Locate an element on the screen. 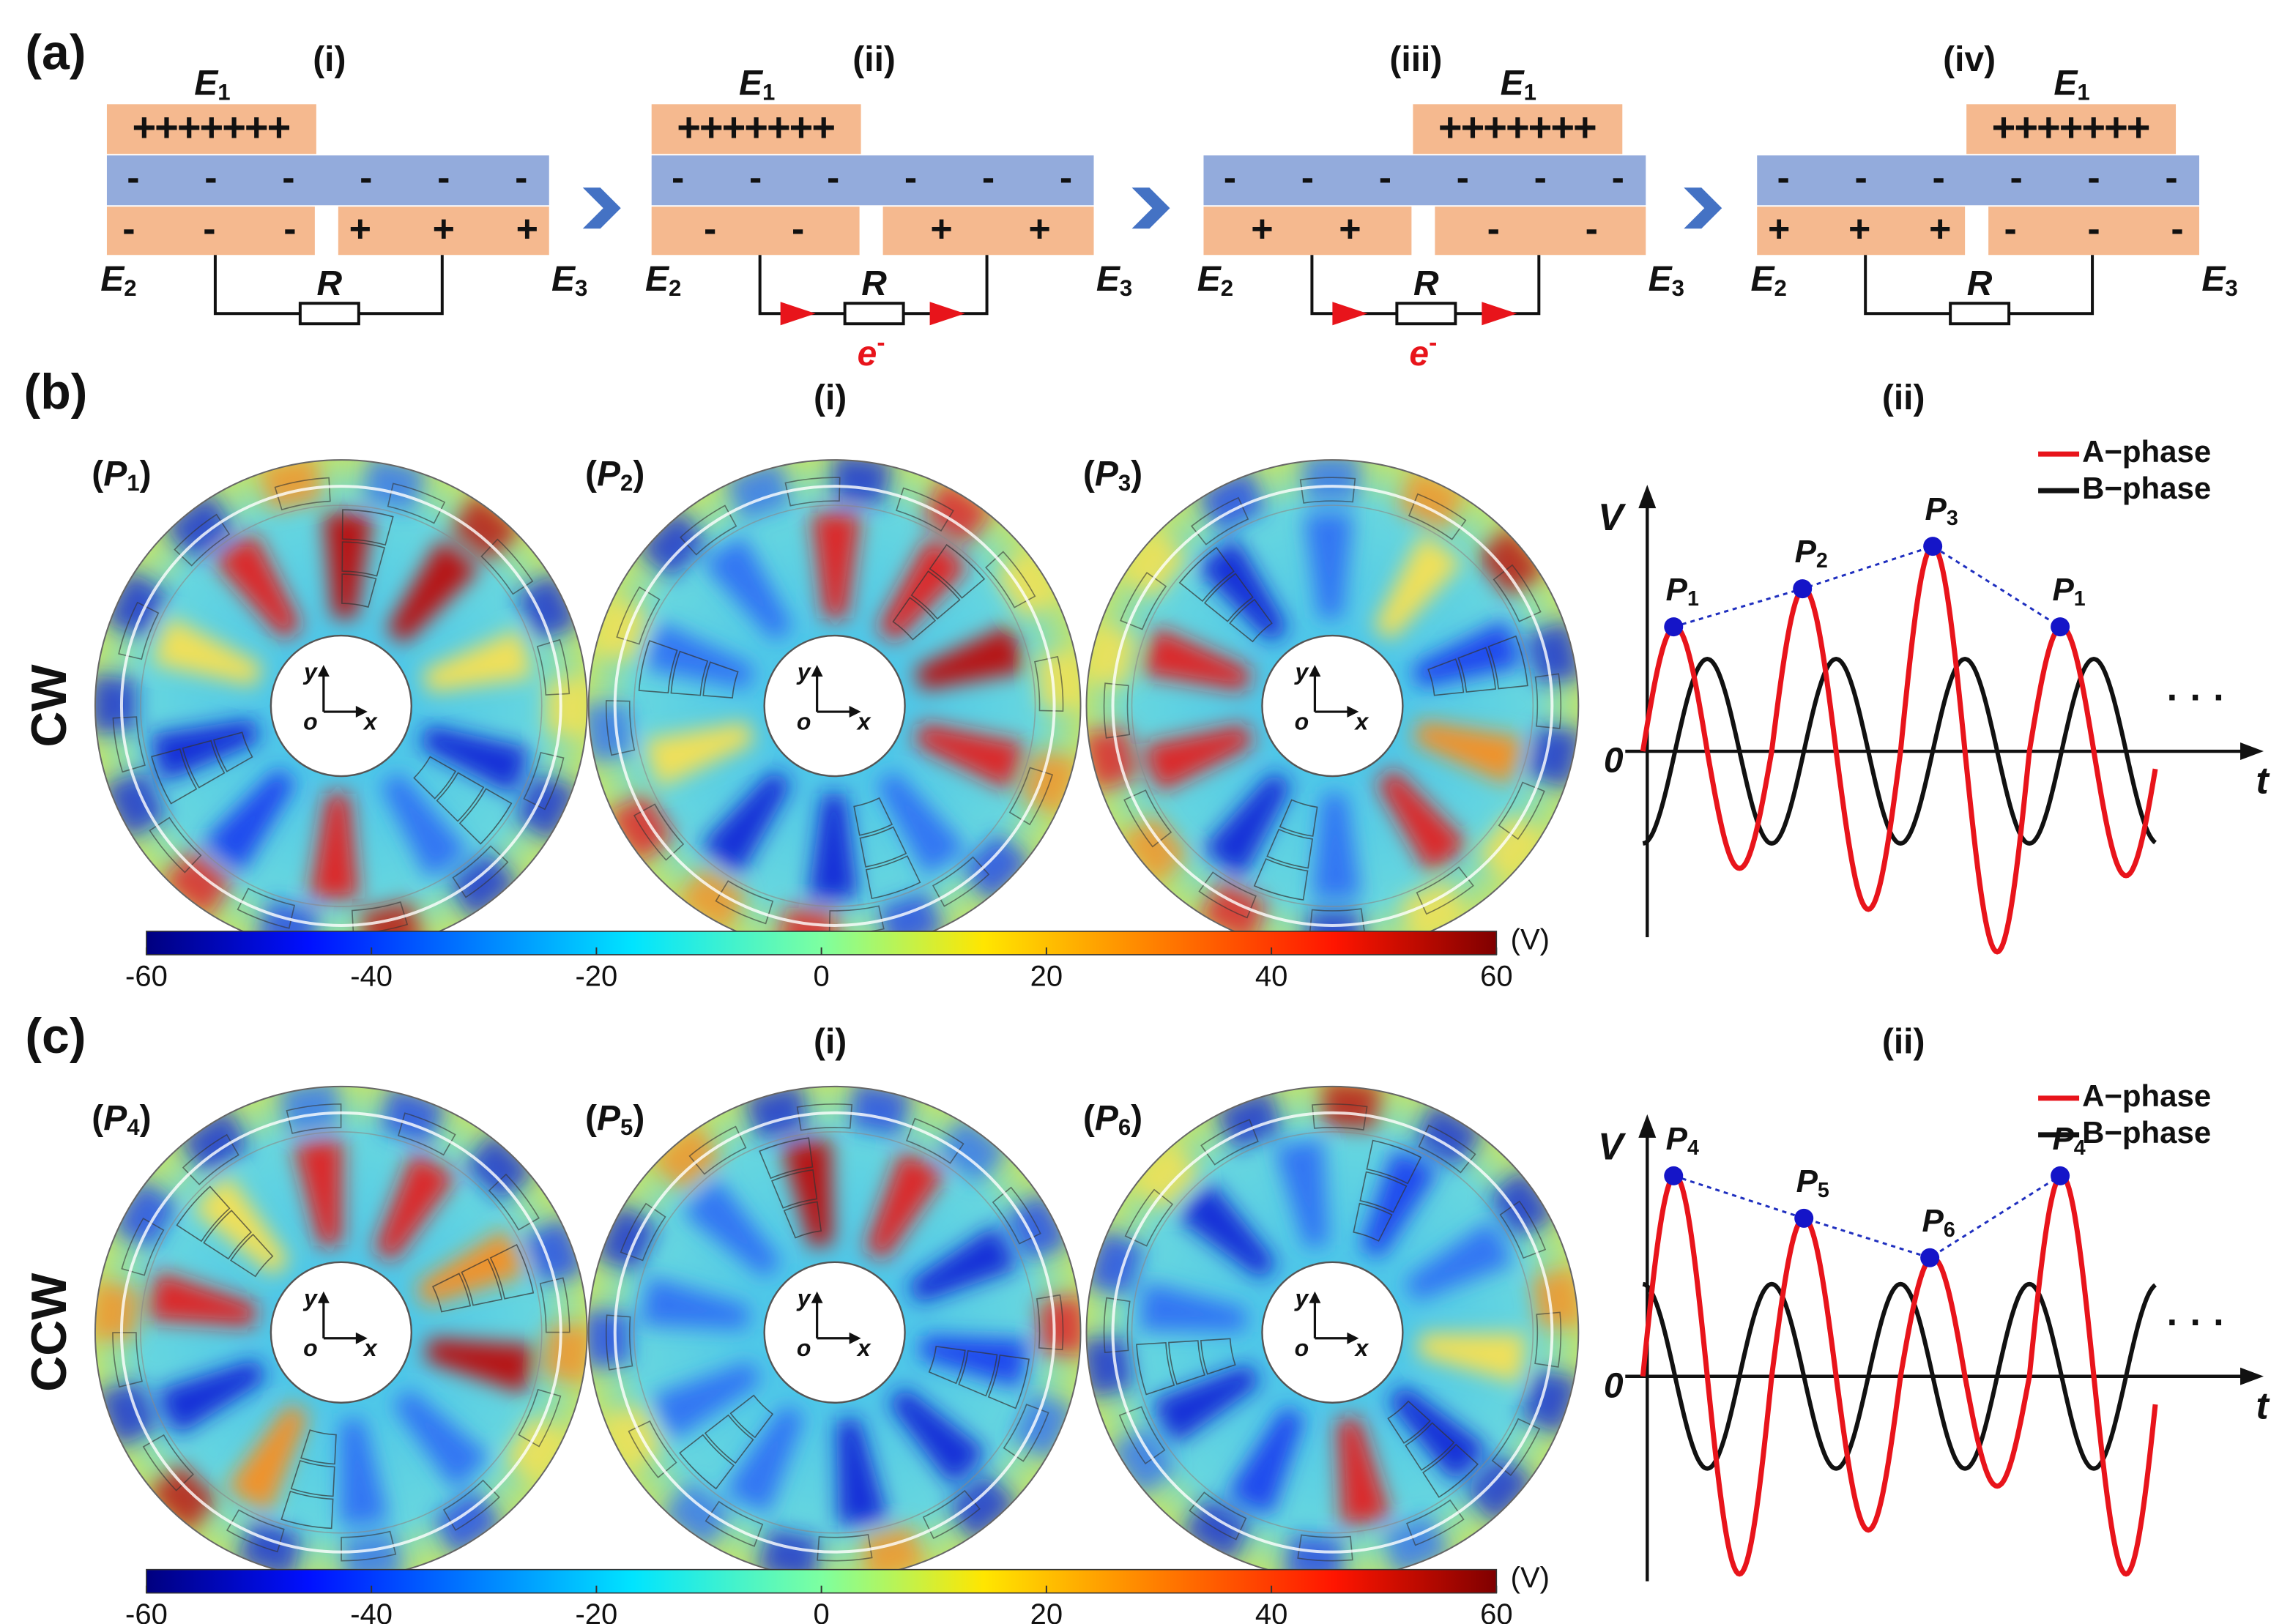 This screenshot has height=1624, width=2271. electrode-label: E1 is located at coordinates (1518, 84).